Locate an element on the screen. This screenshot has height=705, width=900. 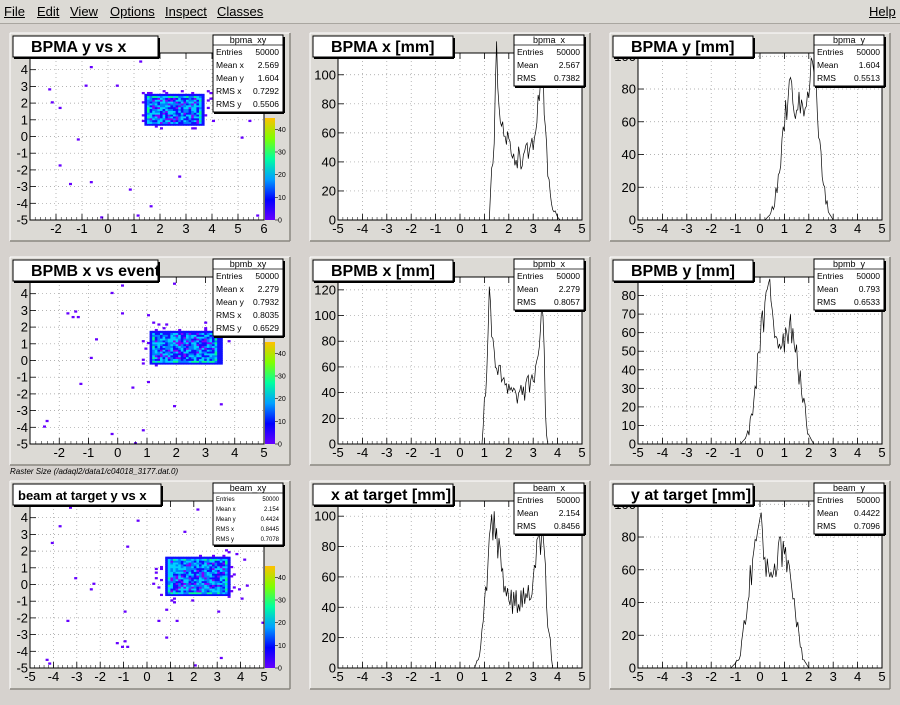
x-tick-label: -2 is located at coordinates (56, 228).